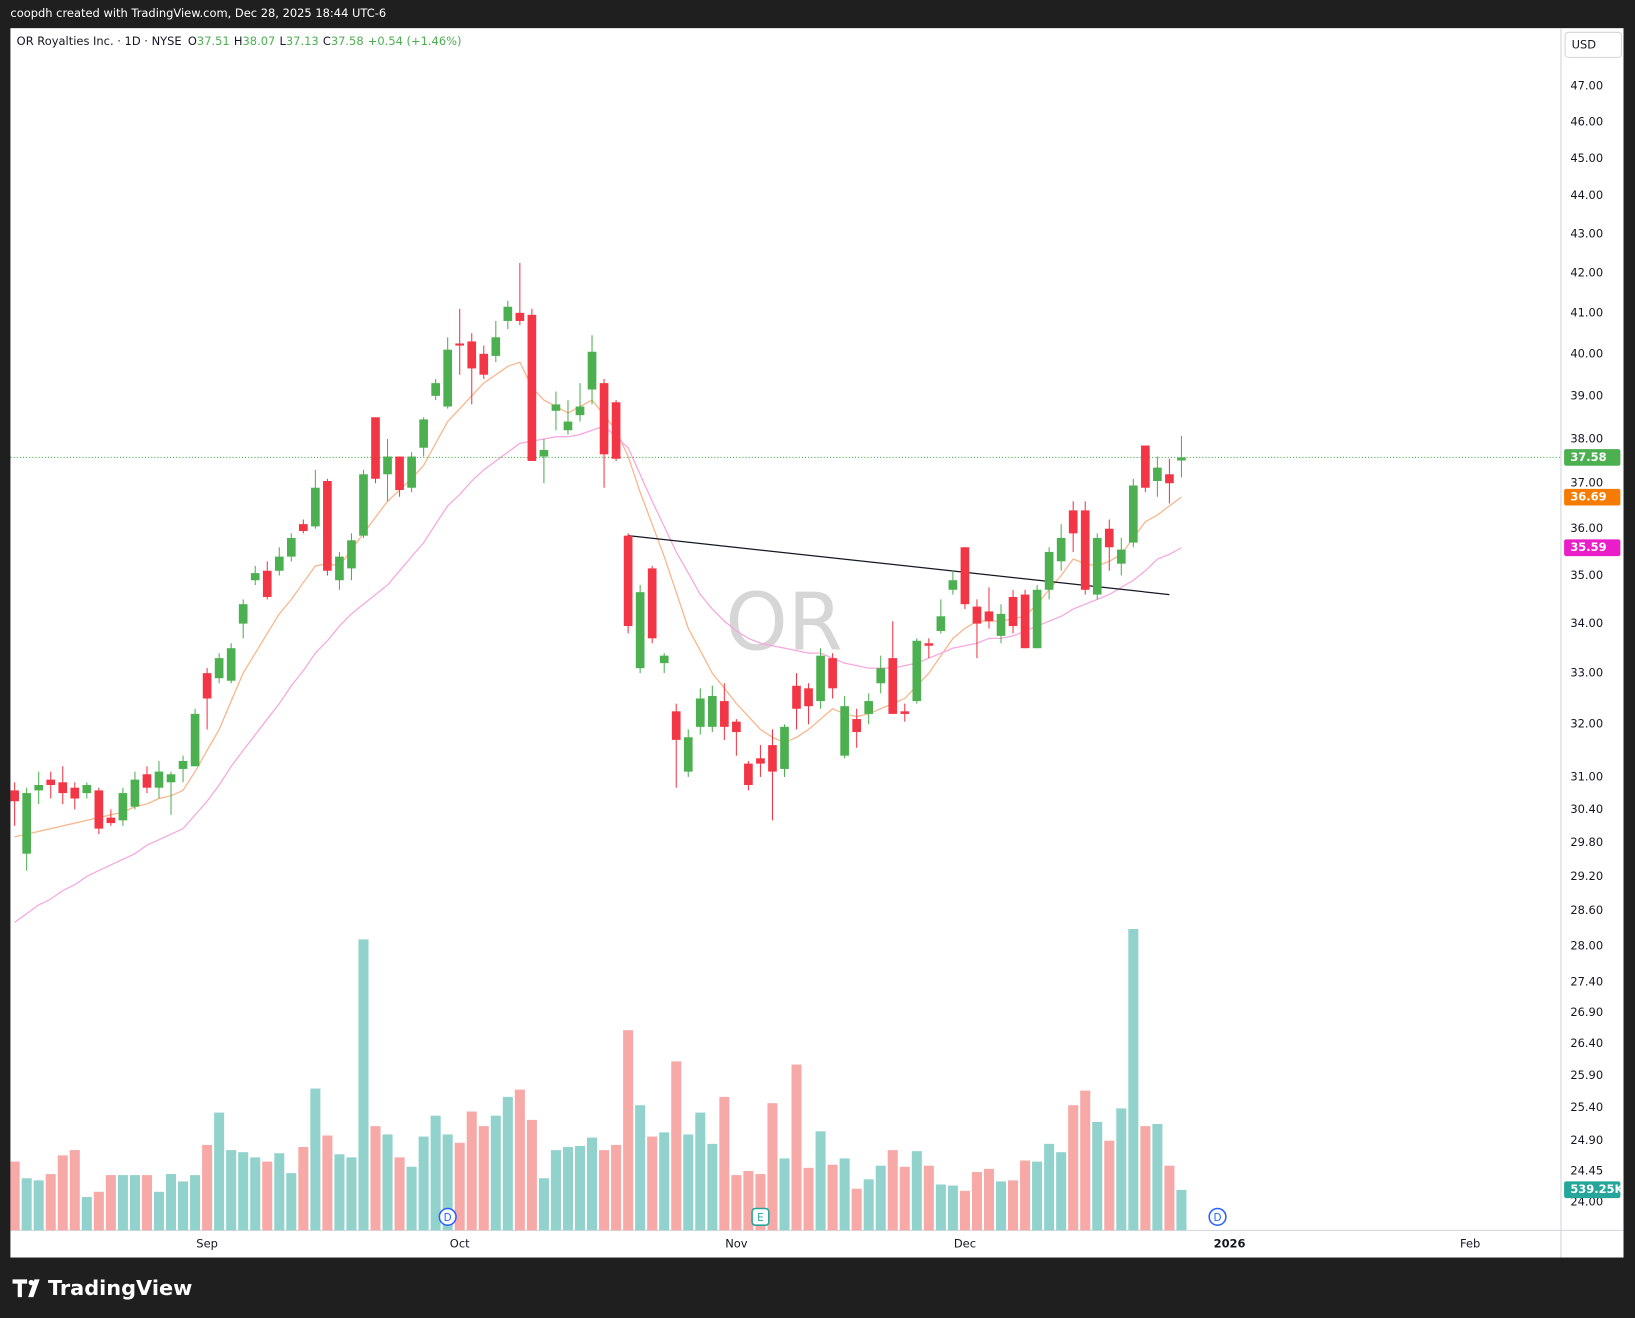 This screenshot has width=1635, height=1318. Describe the element at coordinates (760, 1216) in the screenshot. I see `event-marker: E` at that location.